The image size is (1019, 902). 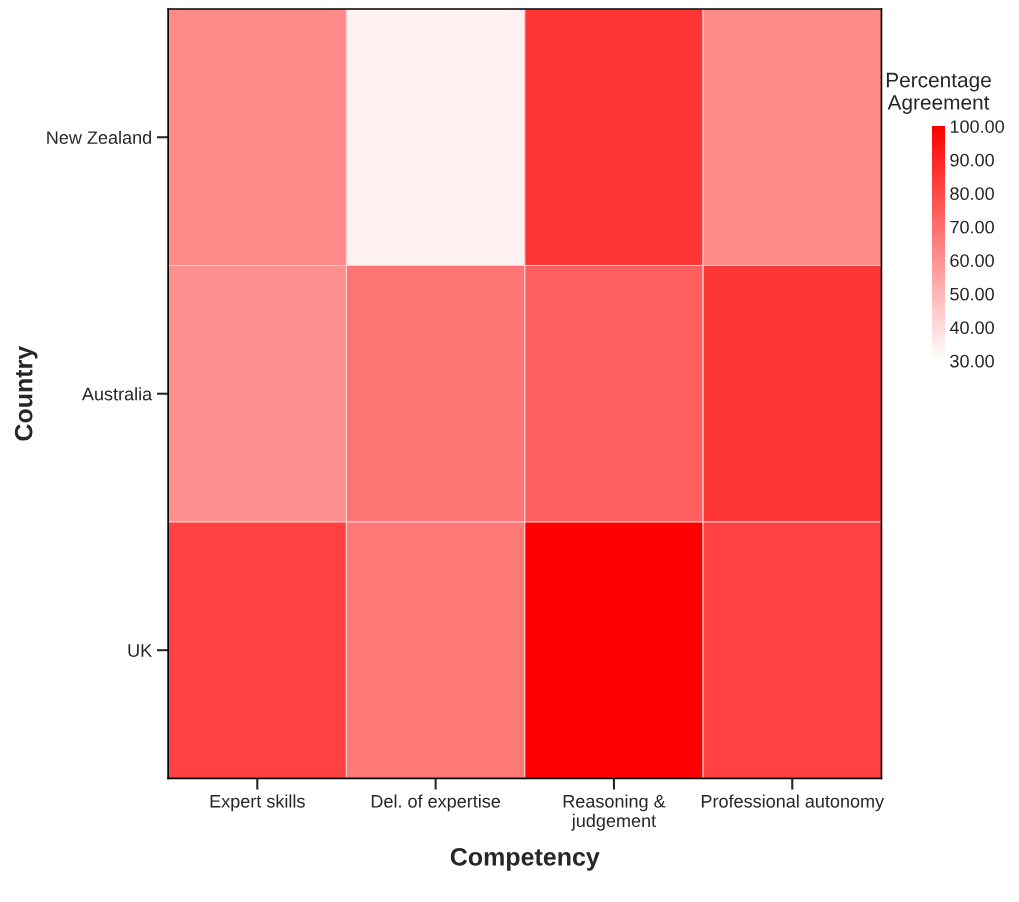 I want to click on color-bar-label: 50.00, so click(x=972, y=294).